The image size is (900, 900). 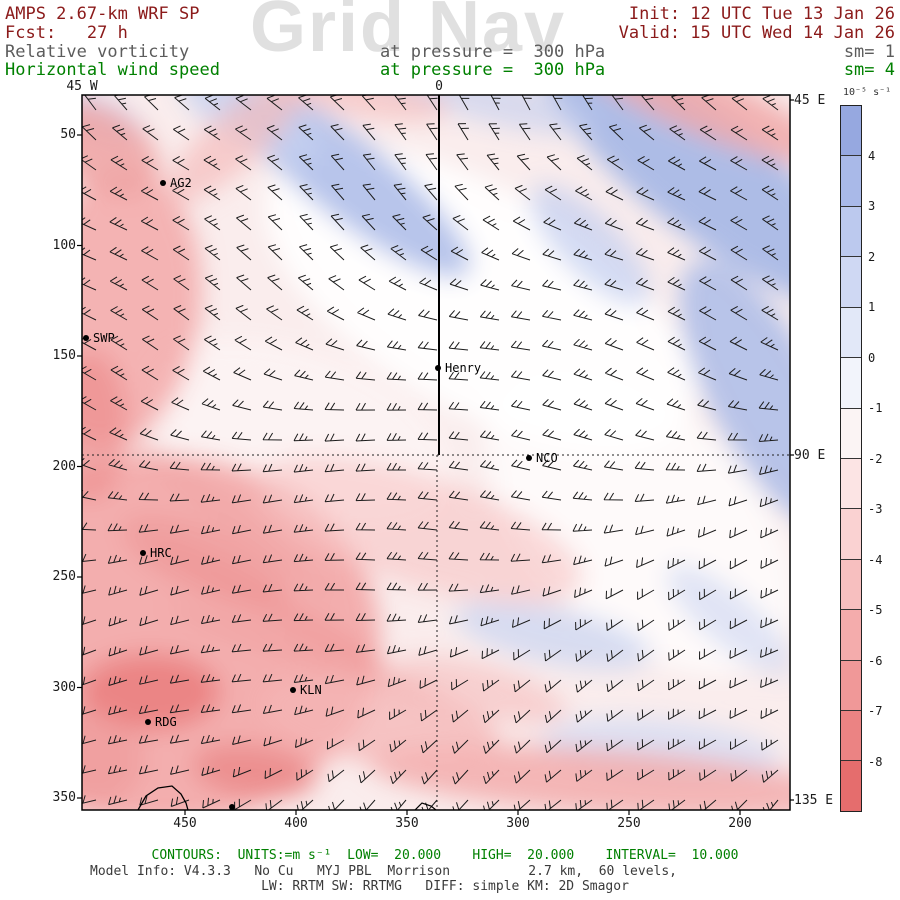 I want to click on station-label: KLN, so click(x=311, y=690).